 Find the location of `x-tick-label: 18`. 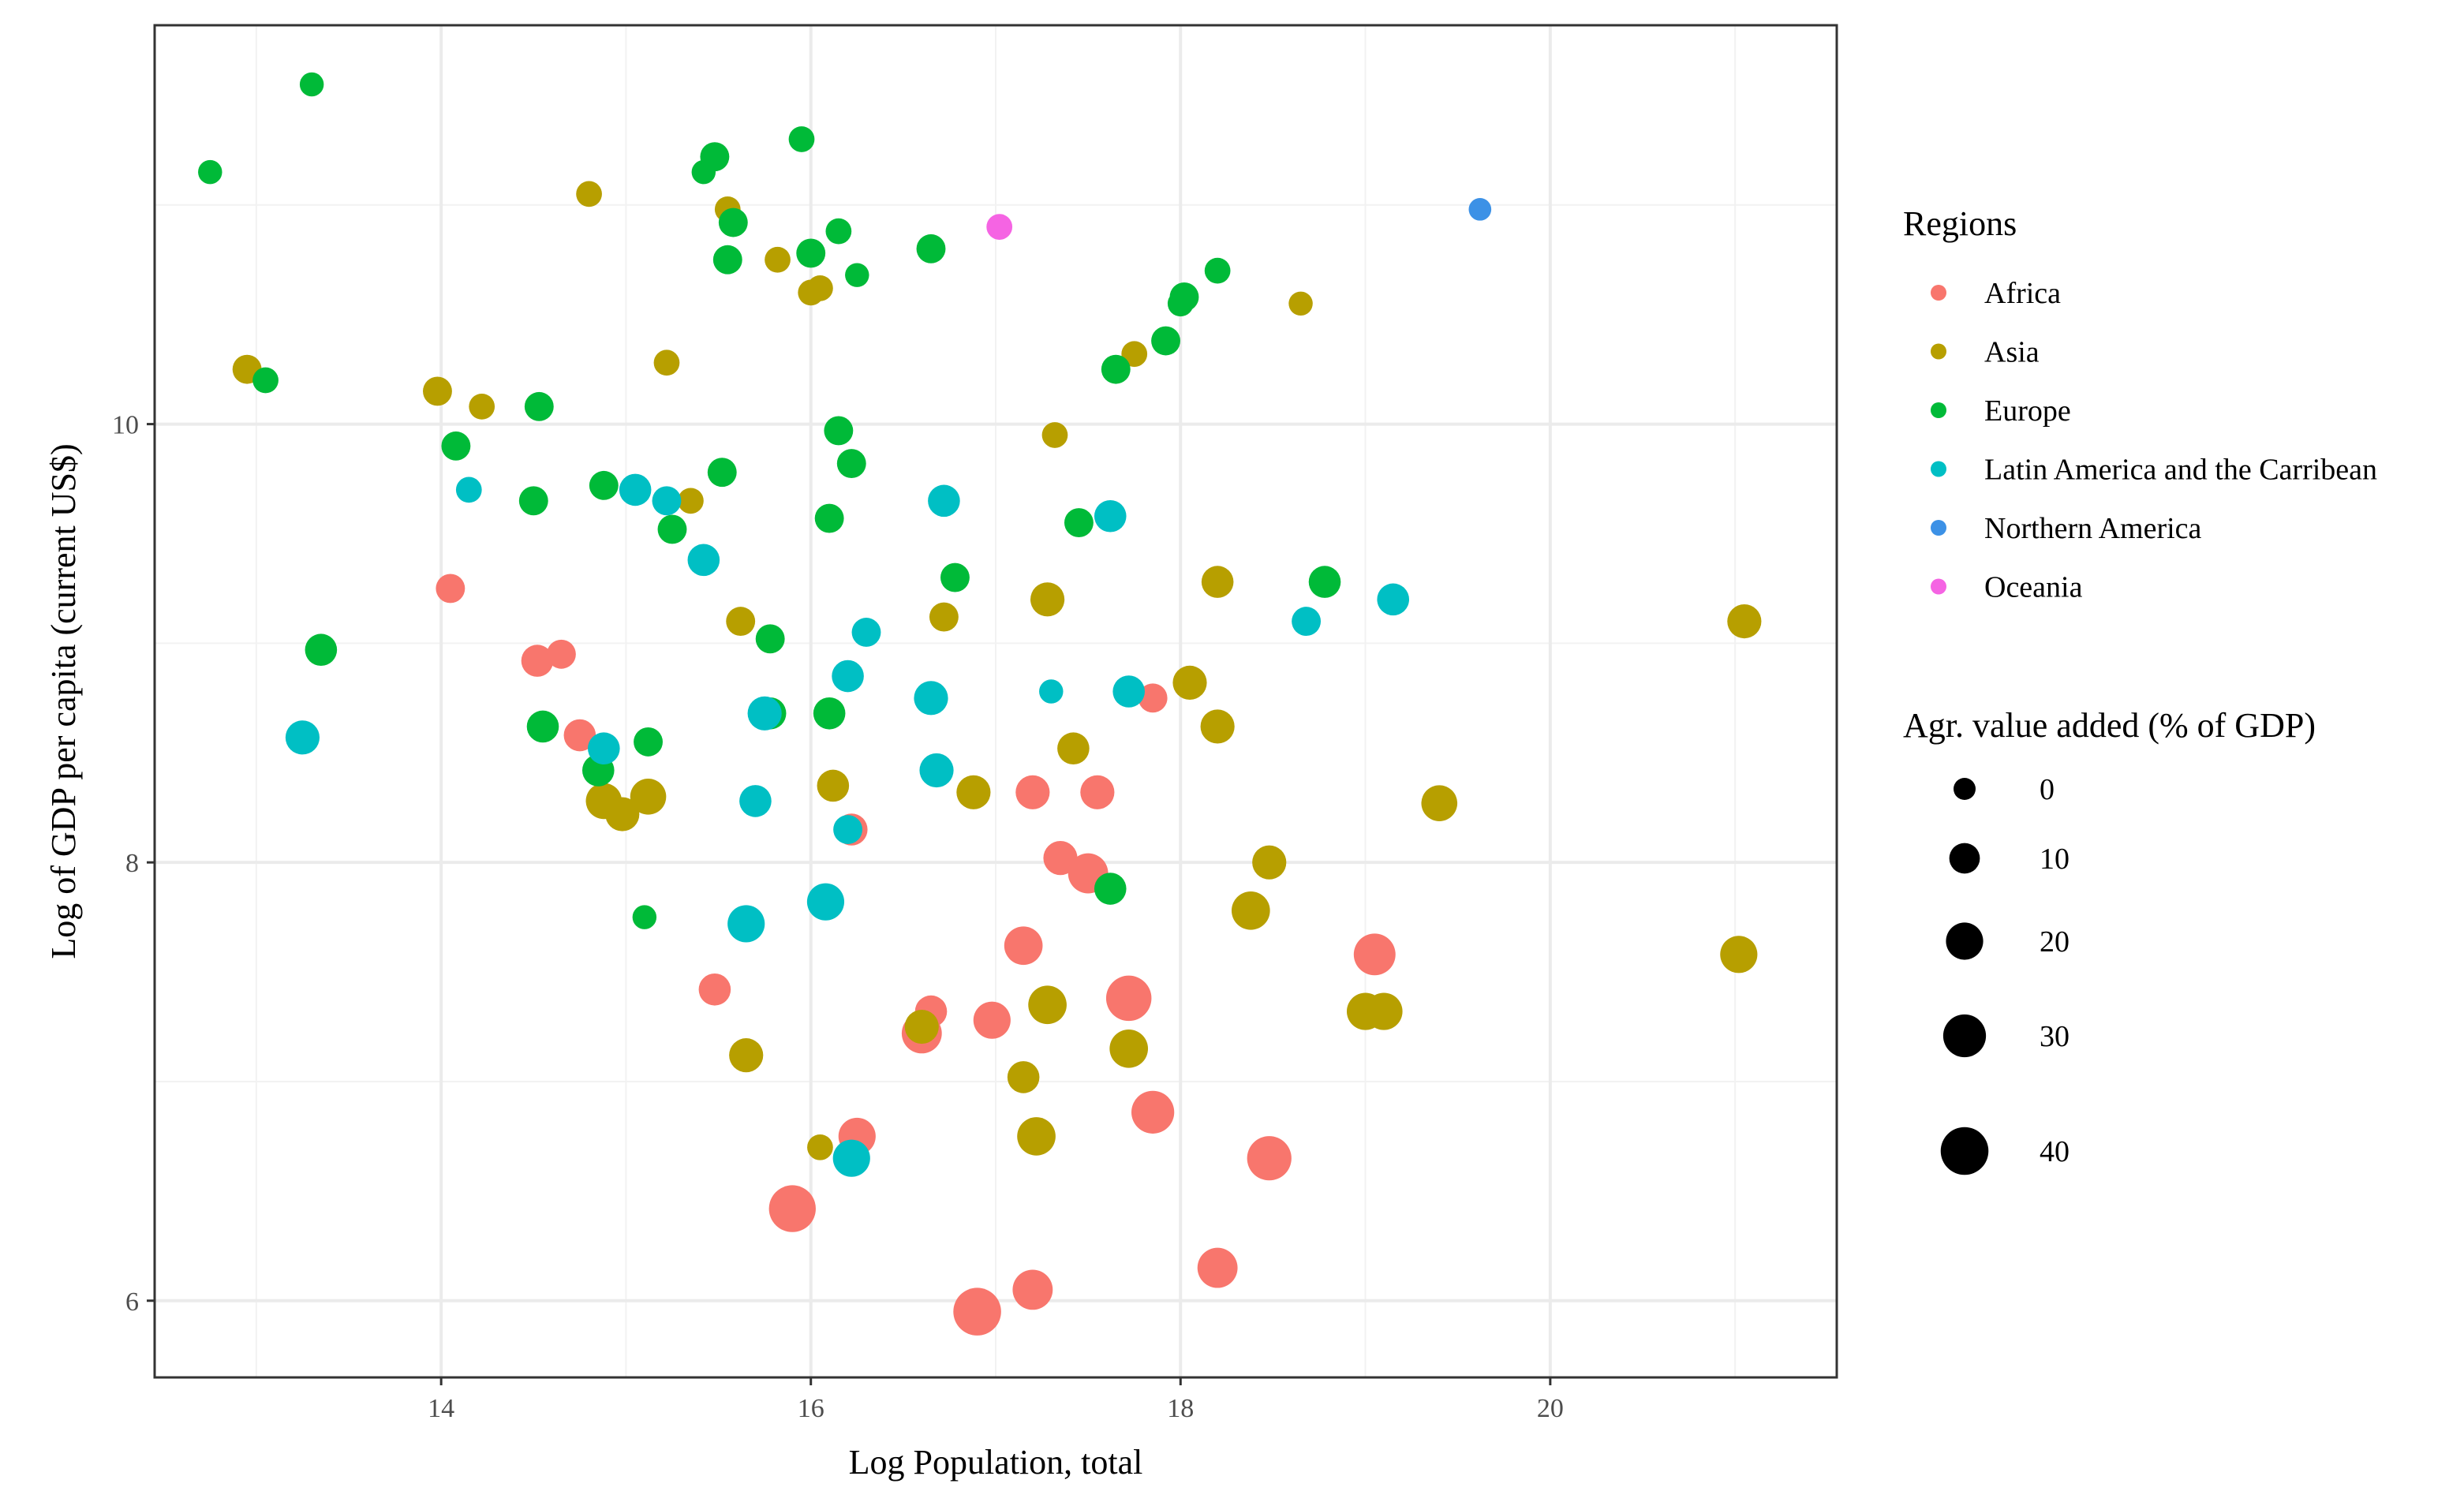

x-tick-label: 18 is located at coordinates (1180, 1408).